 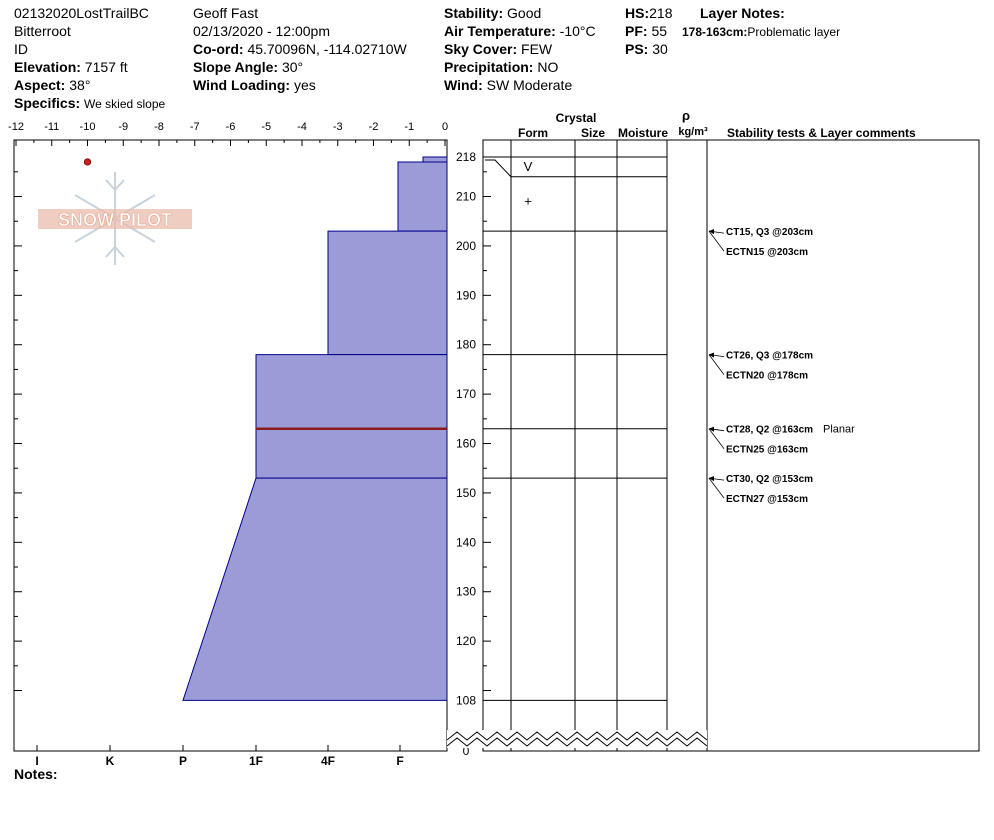 What do you see at coordinates (769, 356) in the screenshot?
I see `stability-test-label: CT26, Q3 @178cm` at bounding box center [769, 356].